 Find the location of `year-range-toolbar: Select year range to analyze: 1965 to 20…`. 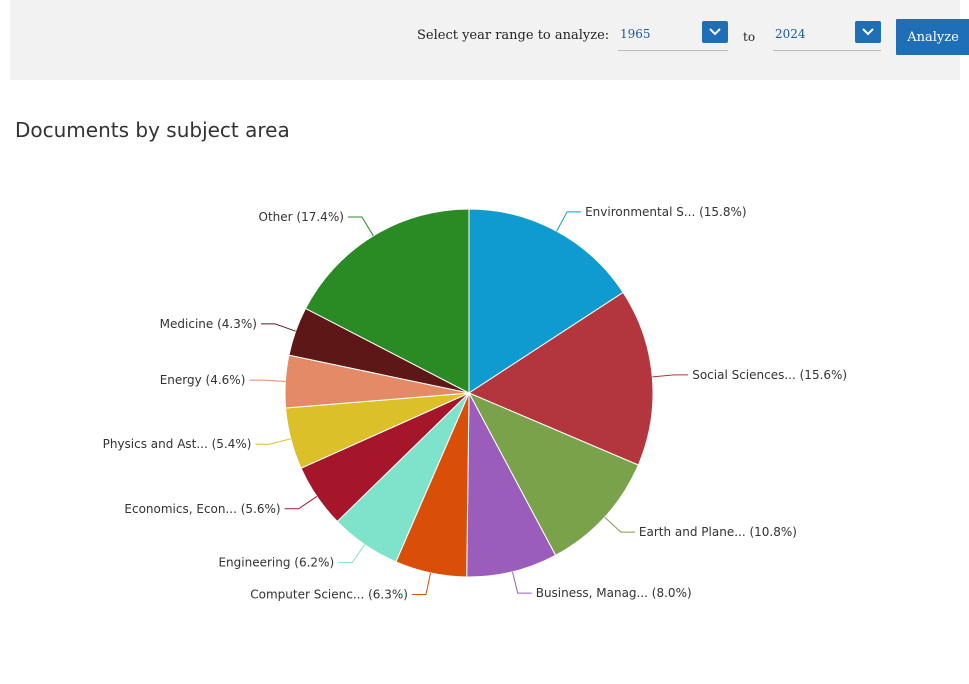

year-range-toolbar: Select year range to analyze: 1965 to 20… is located at coordinates (489, 40).